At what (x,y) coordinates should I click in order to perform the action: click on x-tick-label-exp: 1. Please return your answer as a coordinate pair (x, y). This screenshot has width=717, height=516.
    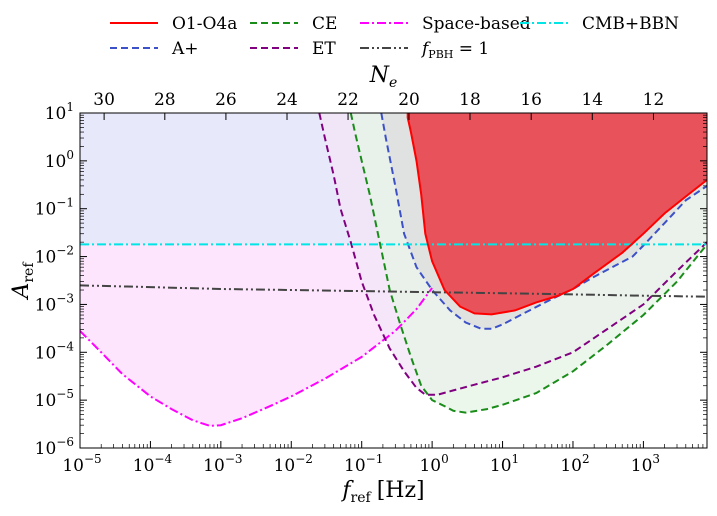
    Looking at the image, I should click on (516, 459).